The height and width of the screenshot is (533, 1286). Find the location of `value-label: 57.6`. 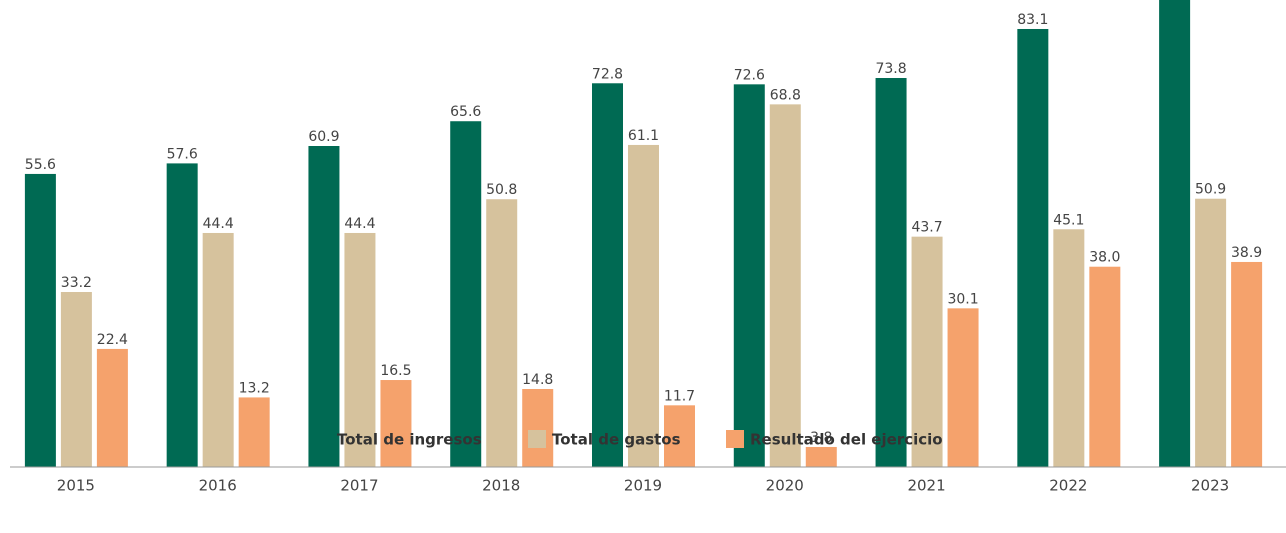

value-label: 57.6 is located at coordinates (182, 154).